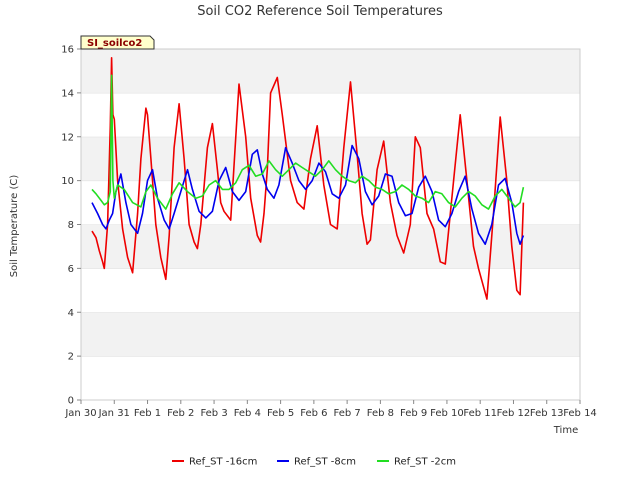  What do you see at coordinates (71, 269) in the screenshot?
I see `y-tick-label: 6` at bounding box center [71, 269].